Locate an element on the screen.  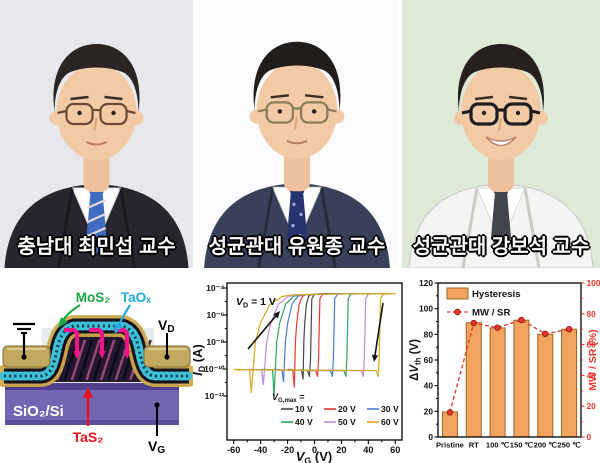
category-labels: Pristine RT 100 ℃ 150 ℃ 200 ℃ 250 ℃ is located at coordinates (508, 445).